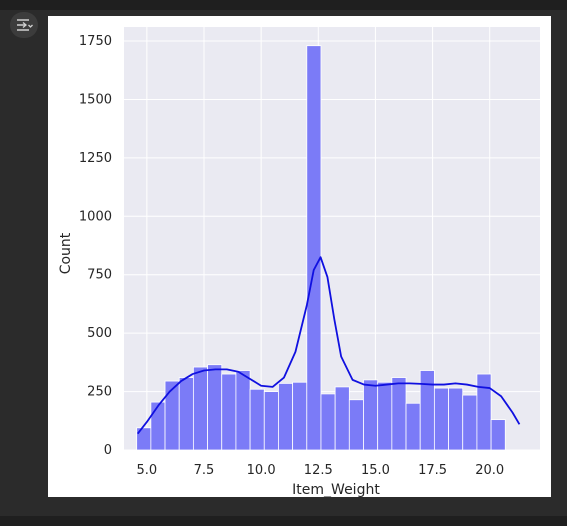 The width and height of the screenshot is (567, 526). Describe the element at coordinates (432, 470) in the screenshot. I see `x-tick-label: 17.5` at that location.